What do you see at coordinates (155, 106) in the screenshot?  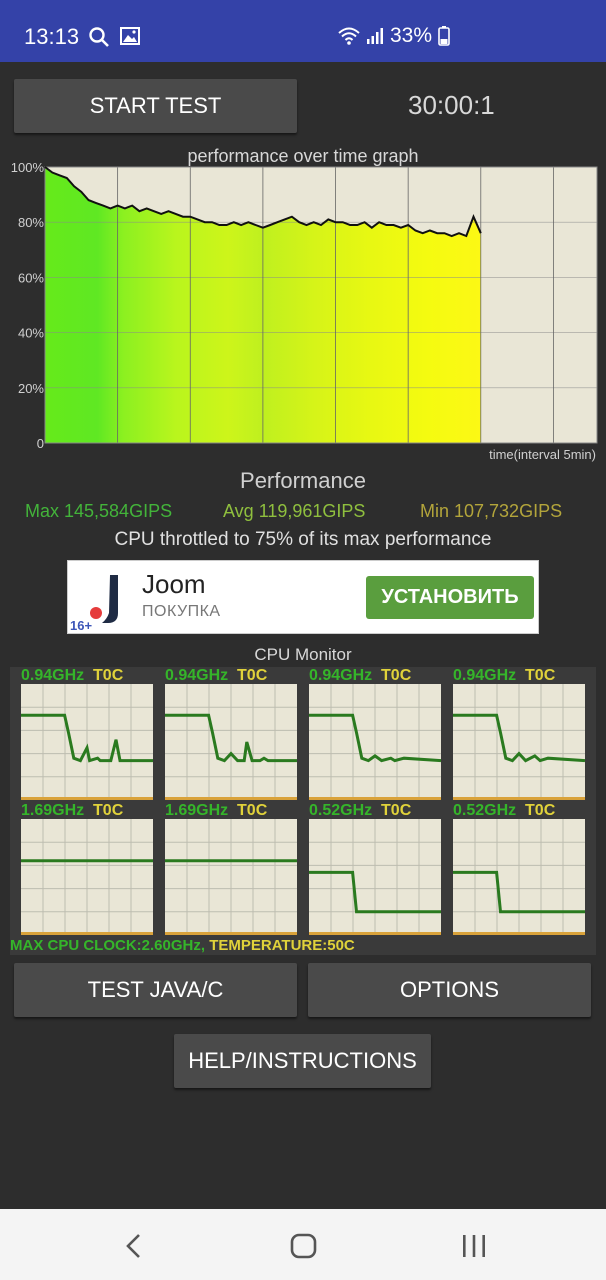 I see `start-test-button: START TEST` at bounding box center [155, 106].